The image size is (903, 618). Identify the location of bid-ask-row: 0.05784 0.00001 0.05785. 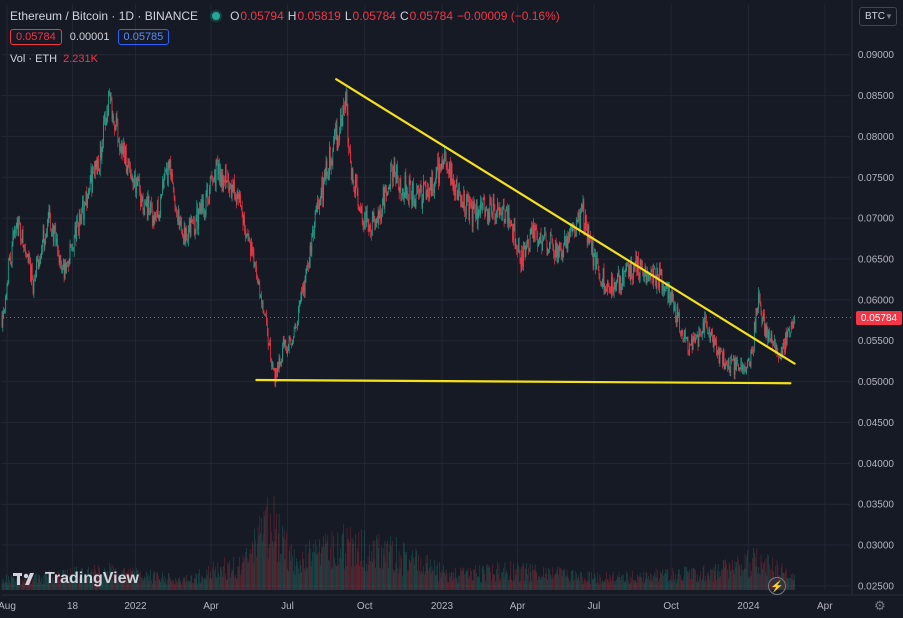
(90, 37).